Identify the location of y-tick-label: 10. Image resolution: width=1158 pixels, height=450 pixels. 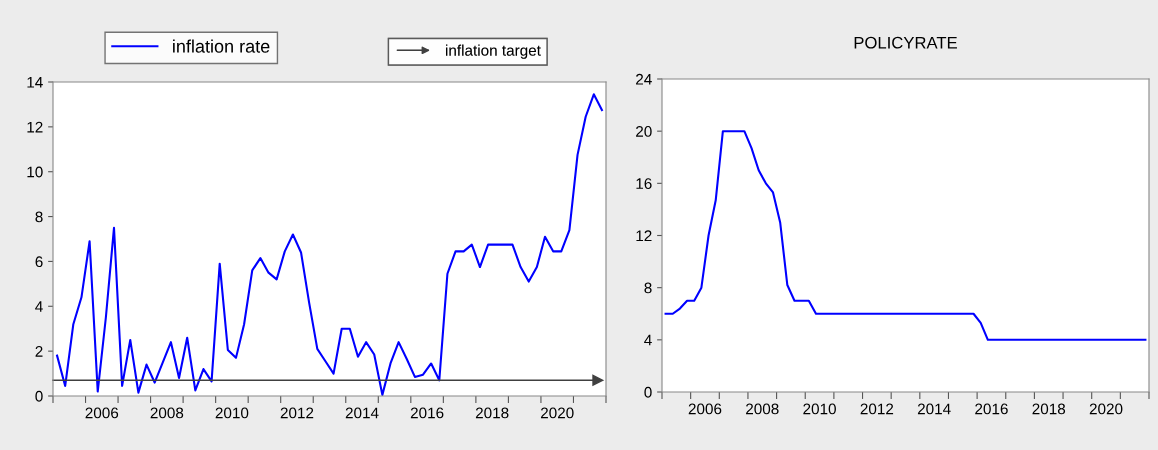
(35, 172).